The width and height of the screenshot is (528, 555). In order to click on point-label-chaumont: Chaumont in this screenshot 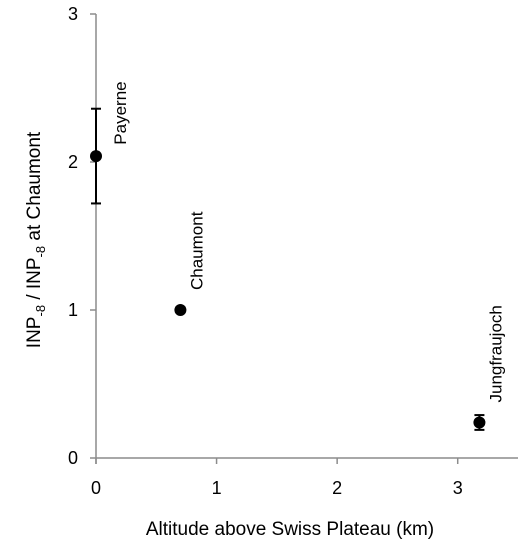, I will do `click(196, 250)`.